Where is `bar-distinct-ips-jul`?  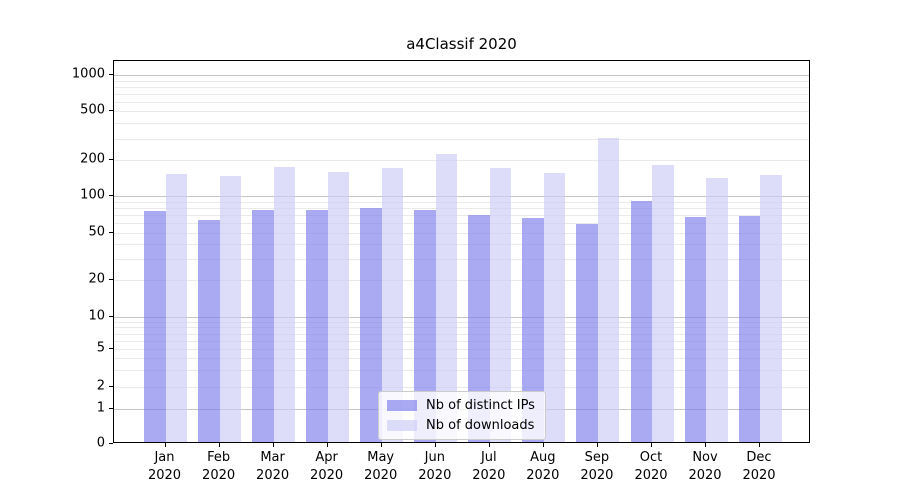
bar-distinct-ips-jul is located at coordinates (479, 328).